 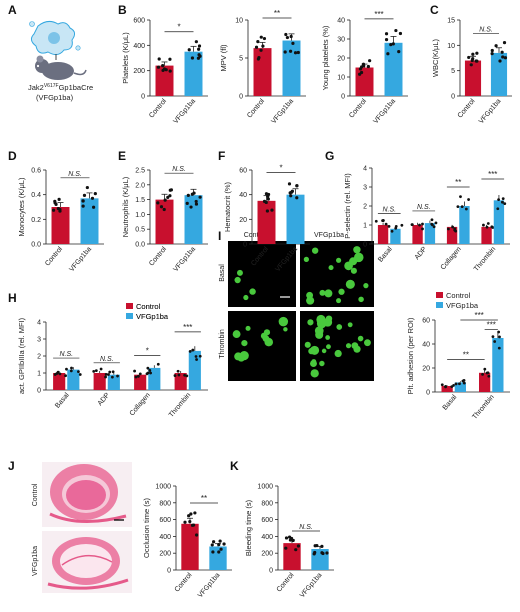 What do you see at coordinates (125, 206) in the screenshot?
I see `y-axis-label: Neutrophils (K/μL)` at bounding box center [125, 206].